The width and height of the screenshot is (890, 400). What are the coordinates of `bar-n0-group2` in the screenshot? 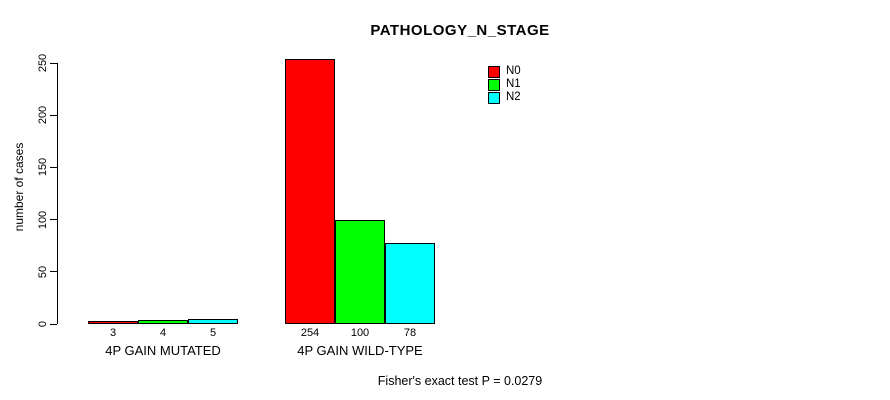 It's located at (310, 191).